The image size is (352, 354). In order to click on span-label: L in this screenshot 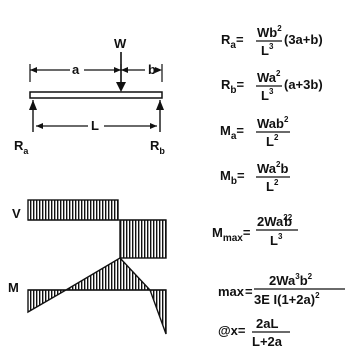, I will do `click(95, 125)`.